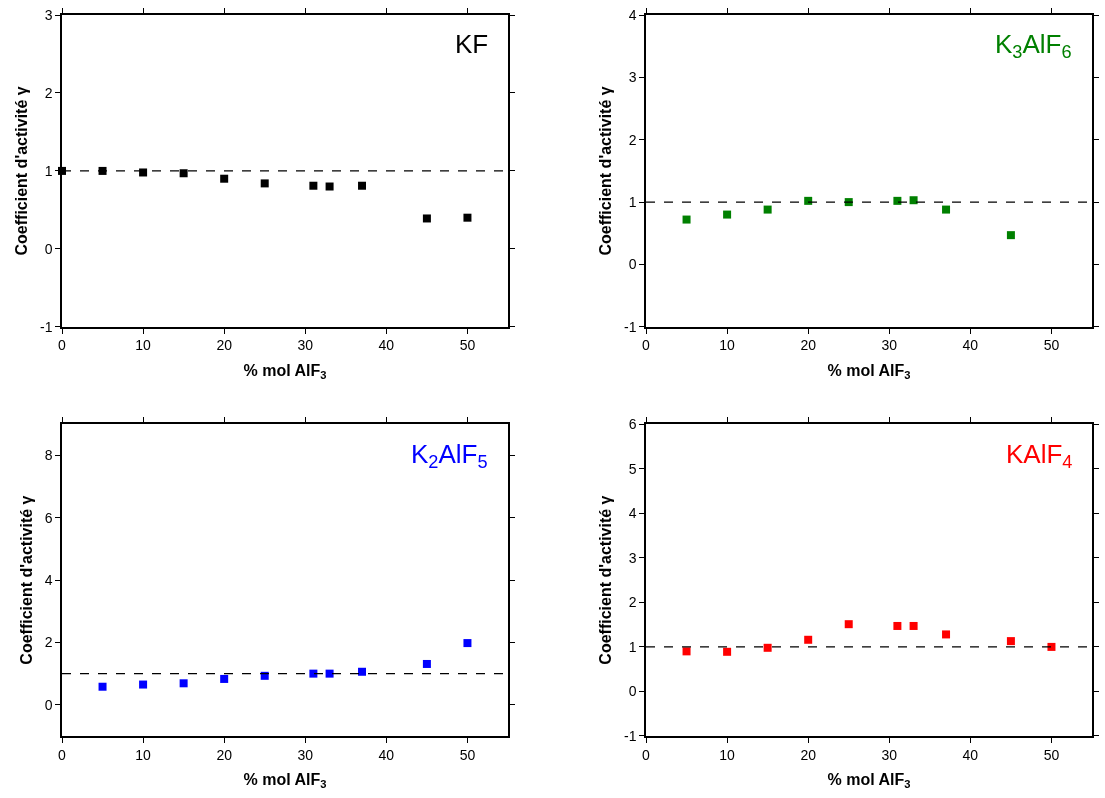 The height and width of the screenshot is (798, 1105). Describe the element at coordinates (449, 456) in the screenshot. I see `text: K$_{2}$AlF$_{5}$` at that location.